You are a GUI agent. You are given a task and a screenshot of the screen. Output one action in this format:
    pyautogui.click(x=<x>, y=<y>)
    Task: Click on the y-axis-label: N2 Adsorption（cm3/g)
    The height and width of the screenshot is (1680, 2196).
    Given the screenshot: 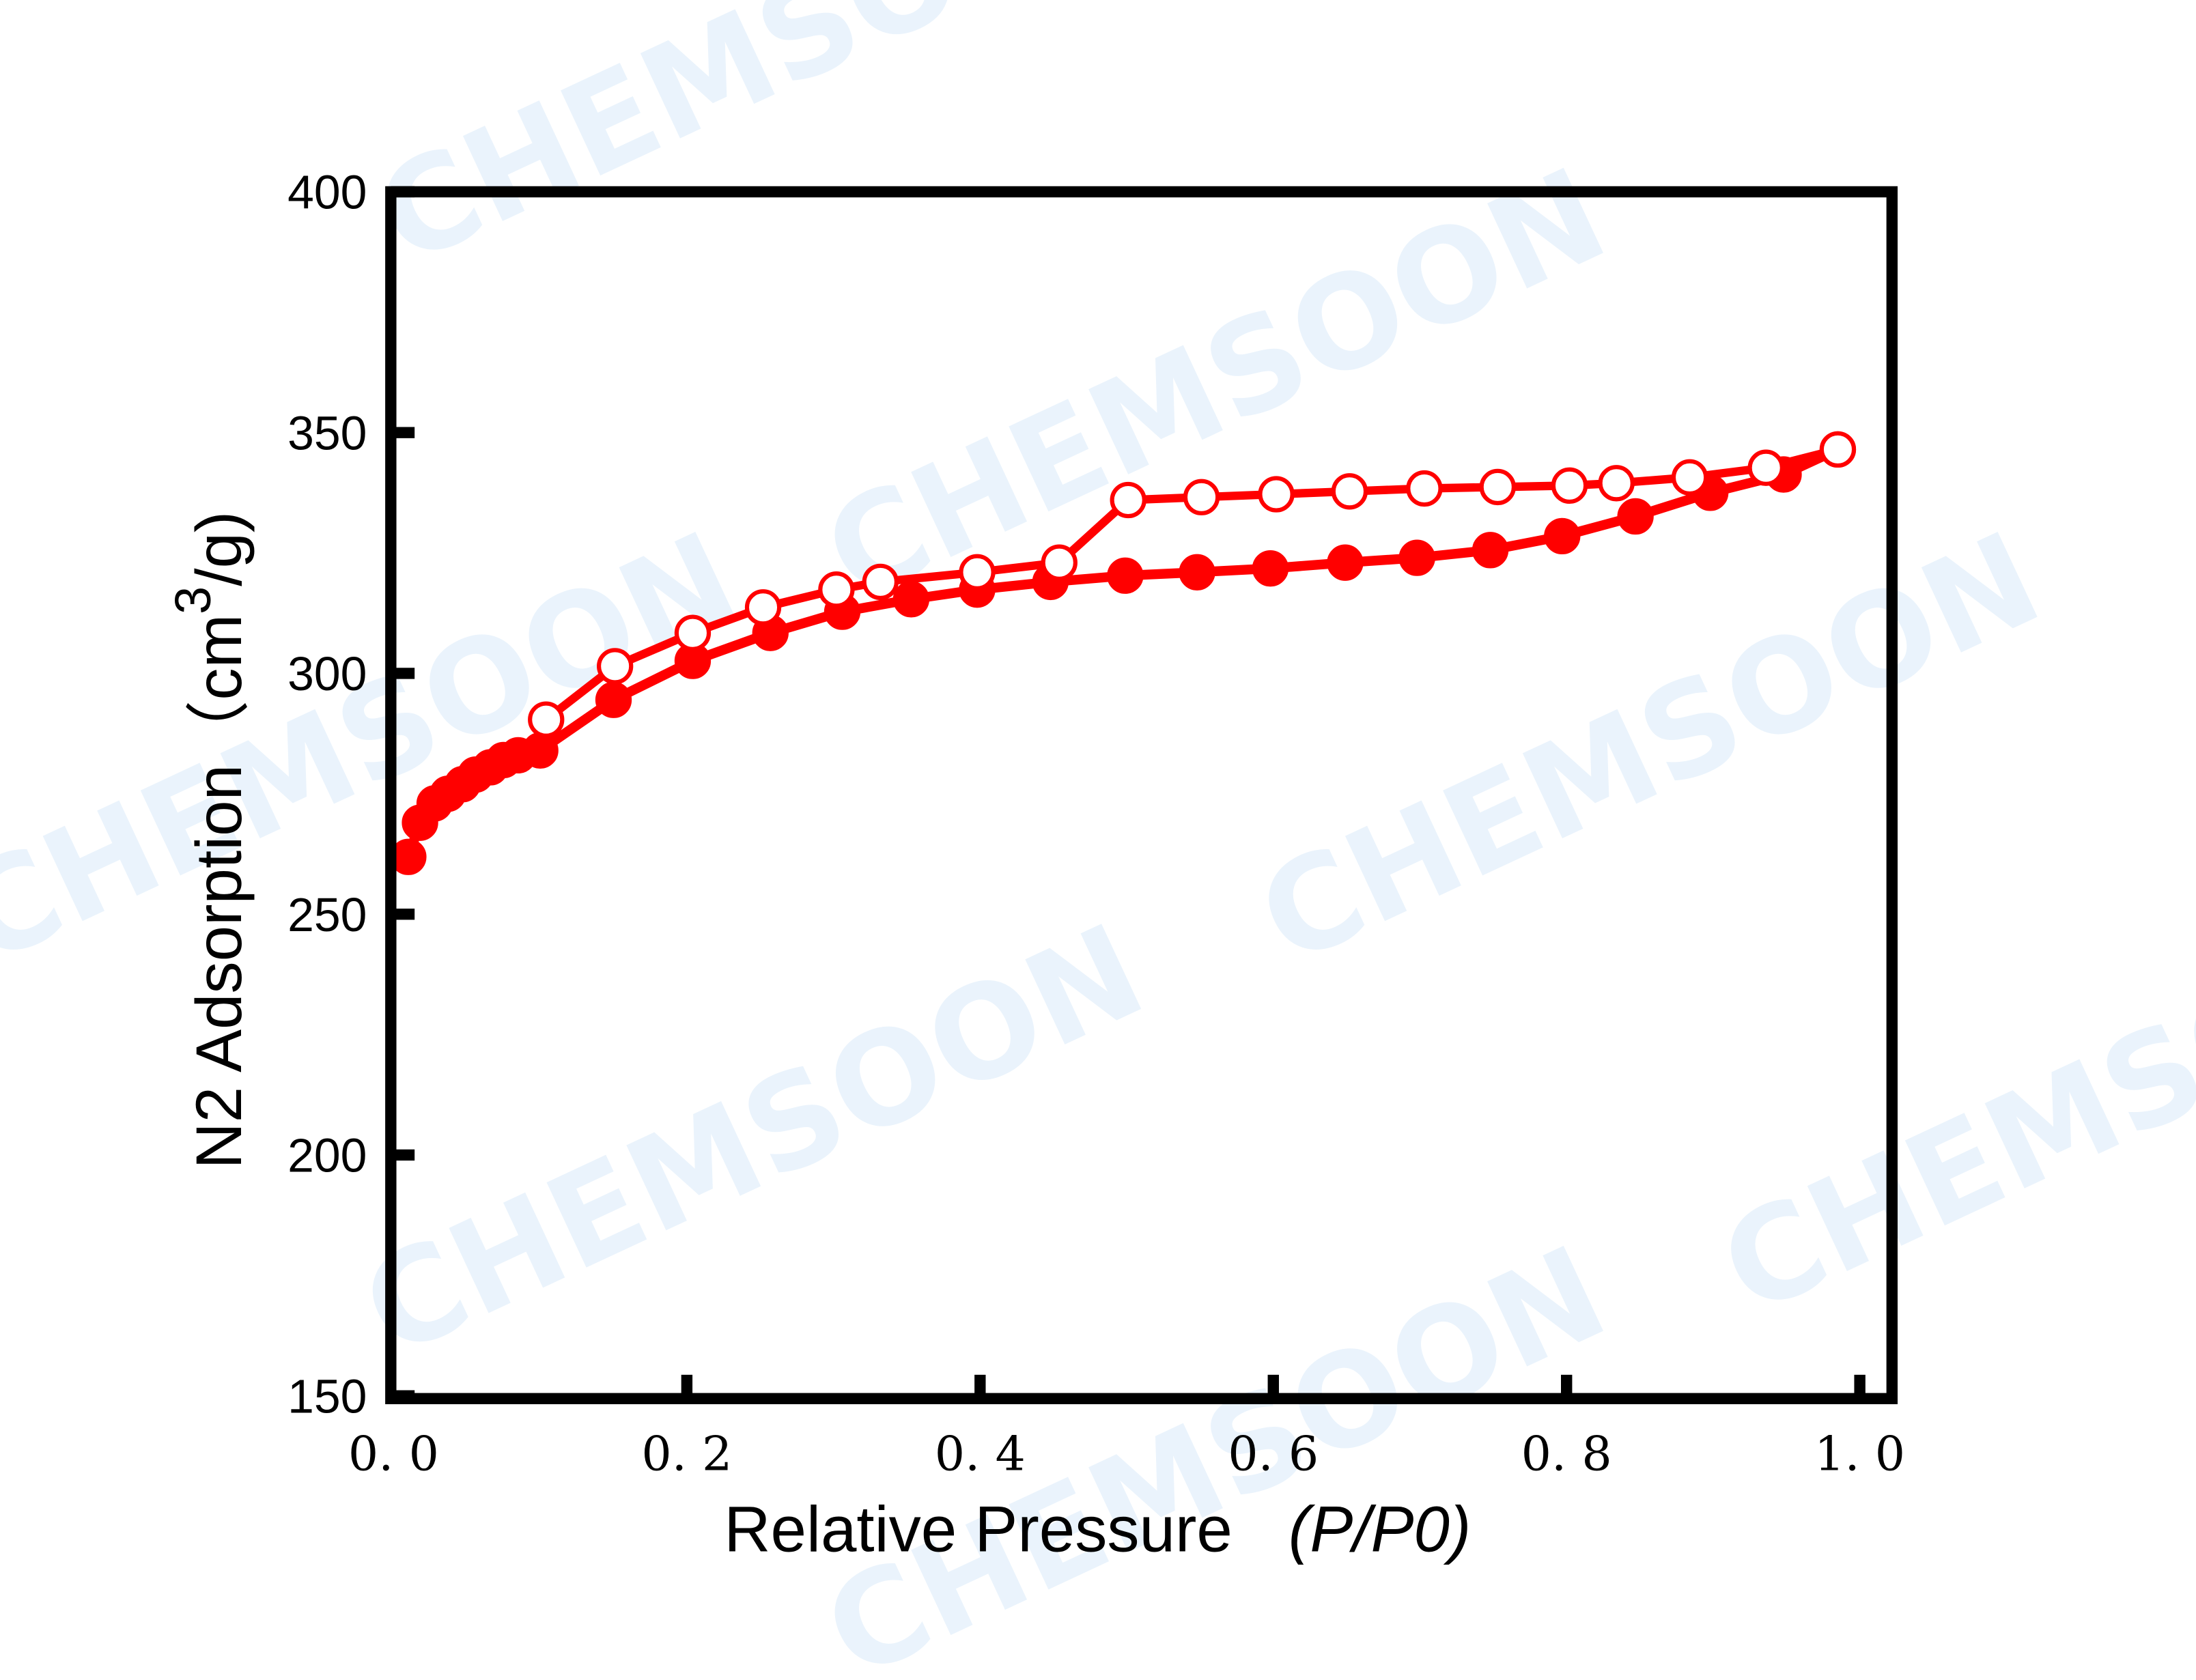 What is the action you would take?
    pyautogui.click(x=210, y=840)
    